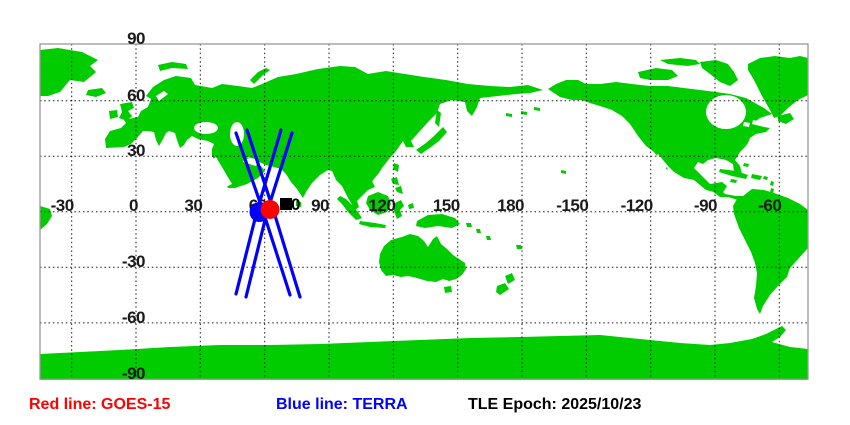  What do you see at coordinates (688, 72) in the screenshot?
I see `landmass-arctic-islands` at bounding box center [688, 72].